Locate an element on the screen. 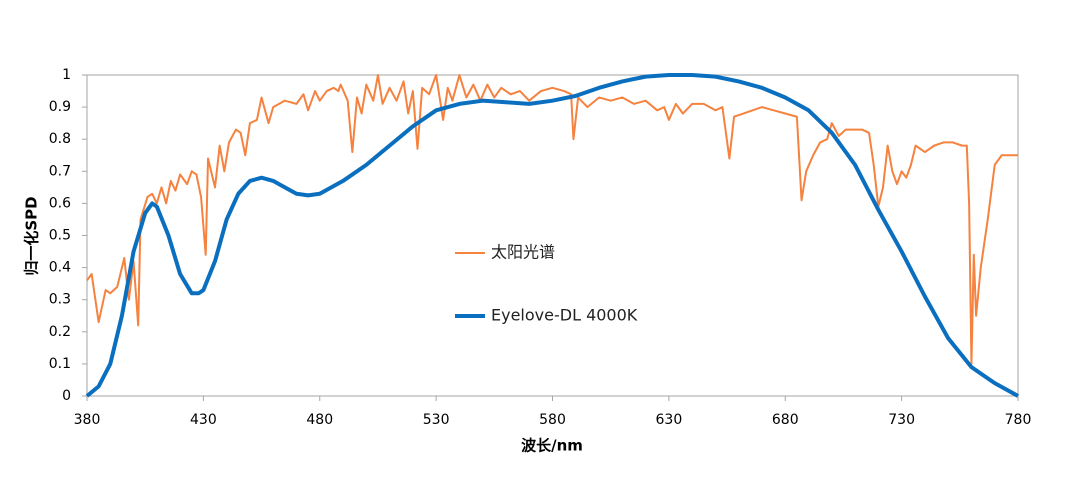  legend-label: 太阳光谱 is located at coordinates (523, 252).